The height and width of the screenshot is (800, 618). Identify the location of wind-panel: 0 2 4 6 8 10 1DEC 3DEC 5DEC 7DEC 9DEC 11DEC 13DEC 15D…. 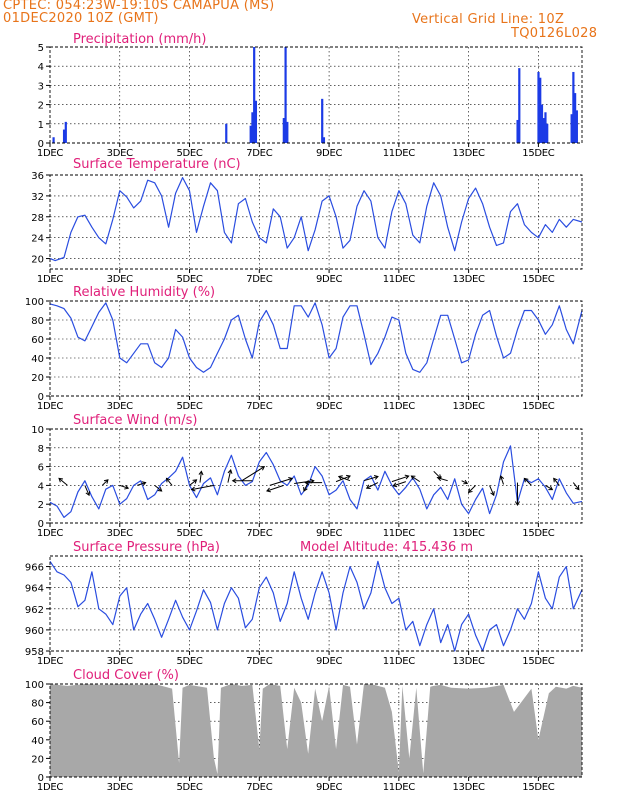
(307, 476).